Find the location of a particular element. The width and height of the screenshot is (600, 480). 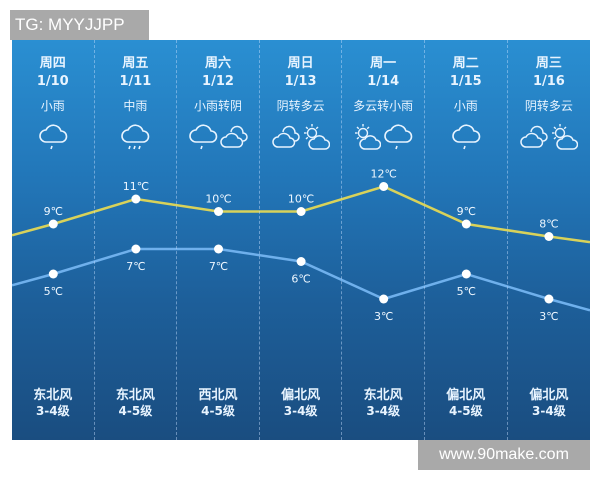

day-column: 周六 1/12 小雨转阴西北风 4-5级 is located at coordinates (218, 240).